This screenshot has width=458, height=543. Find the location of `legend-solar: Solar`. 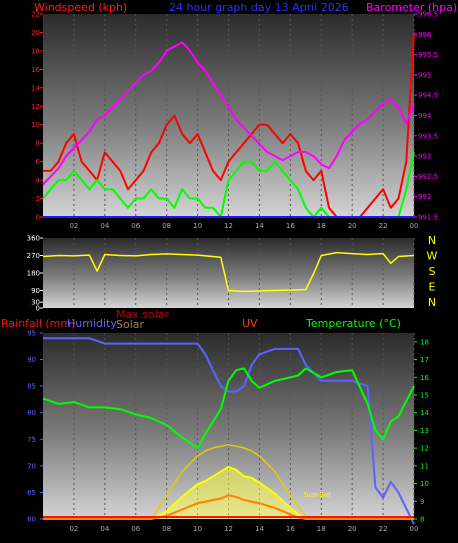

legend-solar: Solar is located at coordinates (130, 324).